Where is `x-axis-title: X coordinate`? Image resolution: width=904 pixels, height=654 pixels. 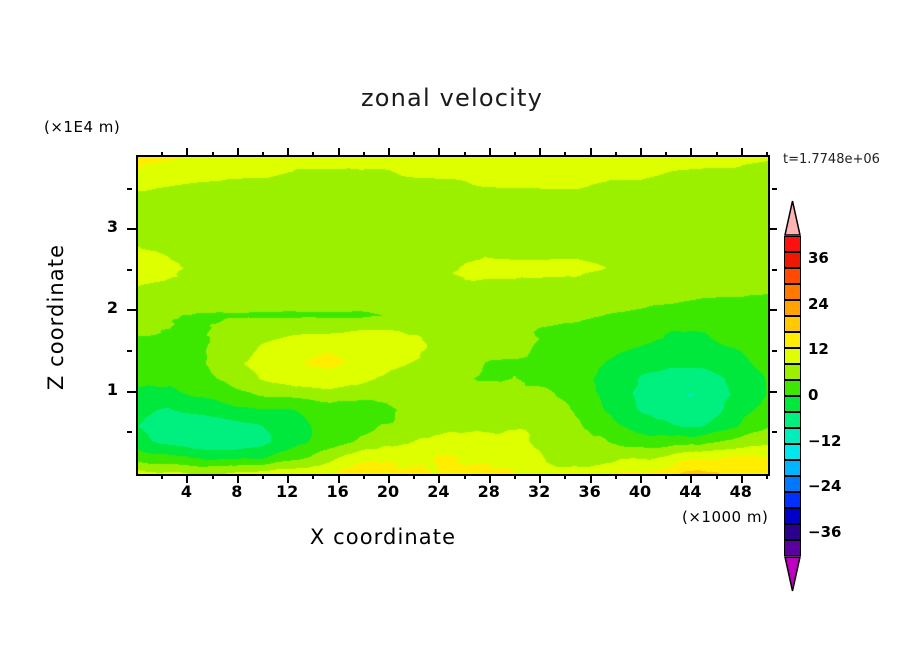 x-axis-title: X coordinate is located at coordinates (383, 537).